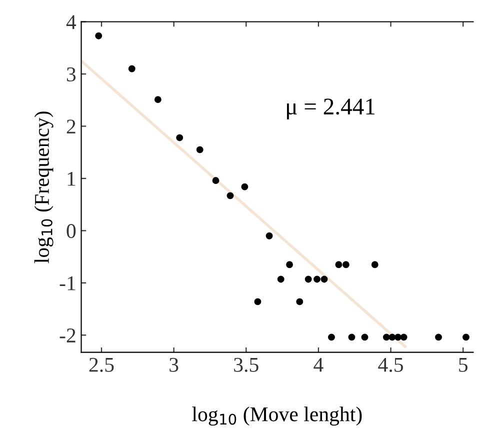 Image resolution: width=478 pixels, height=435 pixels. What do you see at coordinates (68, 335) in the screenshot?
I see `y-tick-label: -2` at bounding box center [68, 335].